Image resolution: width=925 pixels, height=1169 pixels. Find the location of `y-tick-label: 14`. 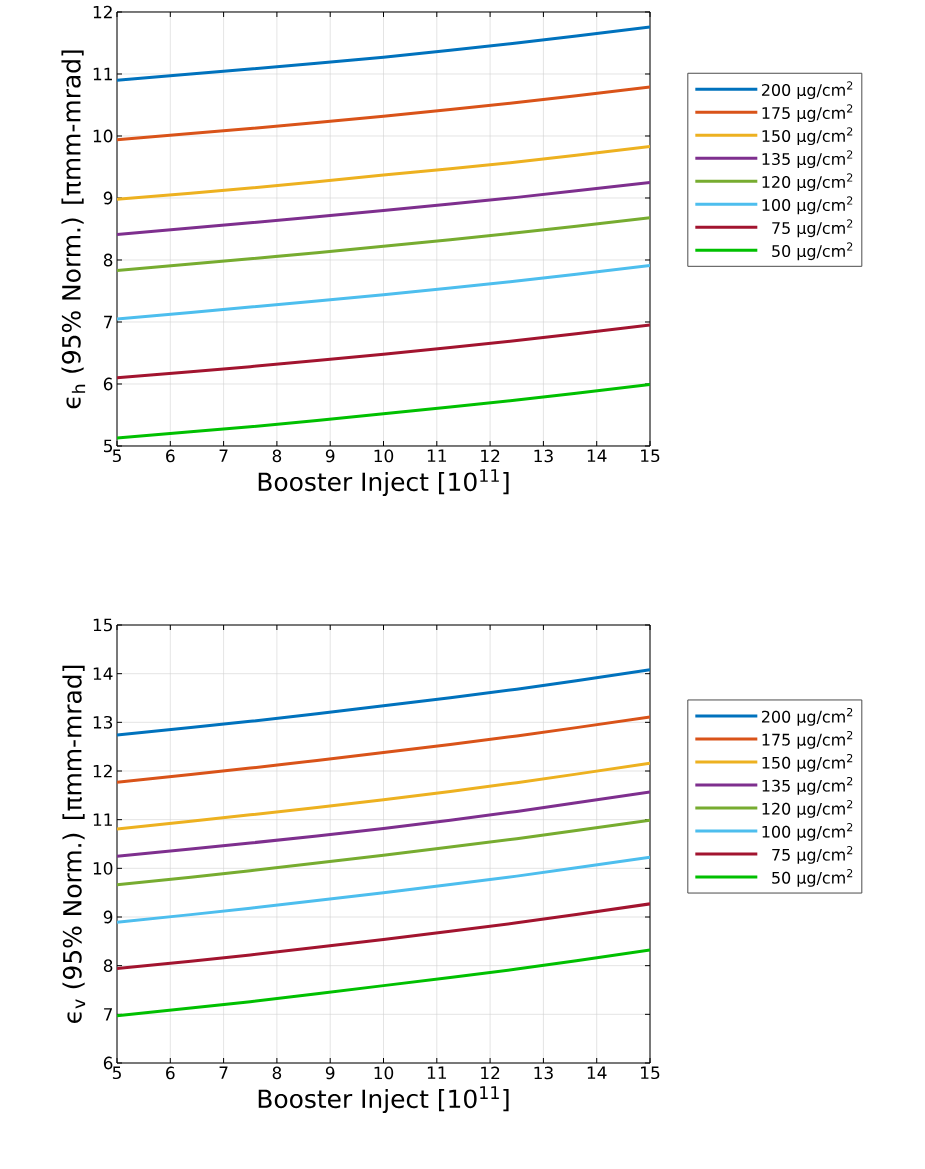

y-tick-label: 14 is located at coordinates (103, 673).